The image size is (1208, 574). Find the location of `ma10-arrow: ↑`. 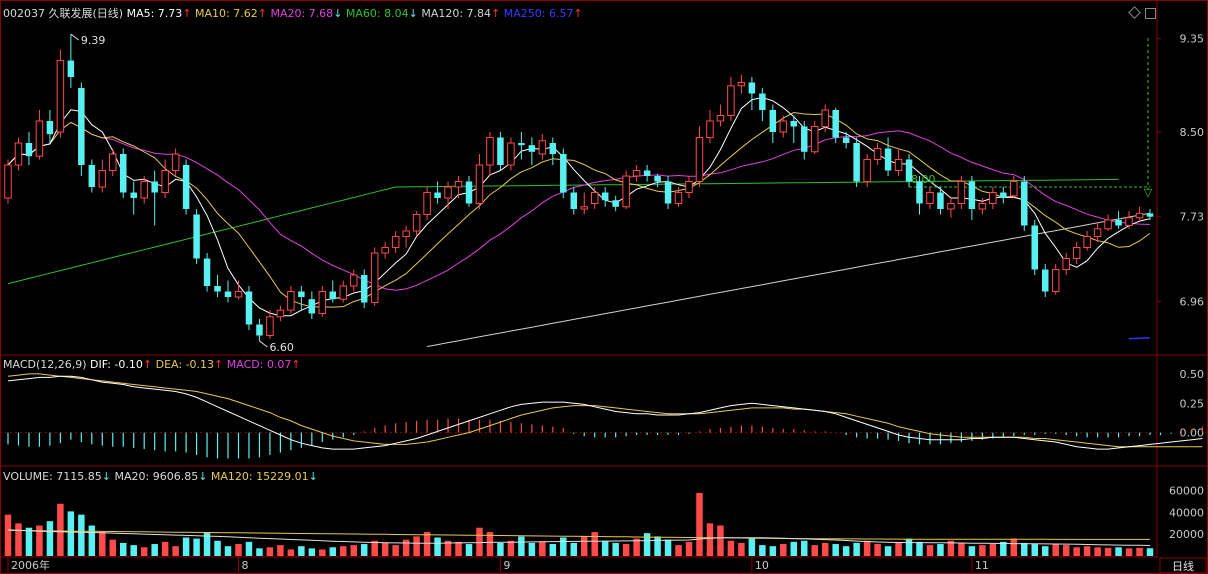

ma10-arrow: ↑ is located at coordinates (262, 13).